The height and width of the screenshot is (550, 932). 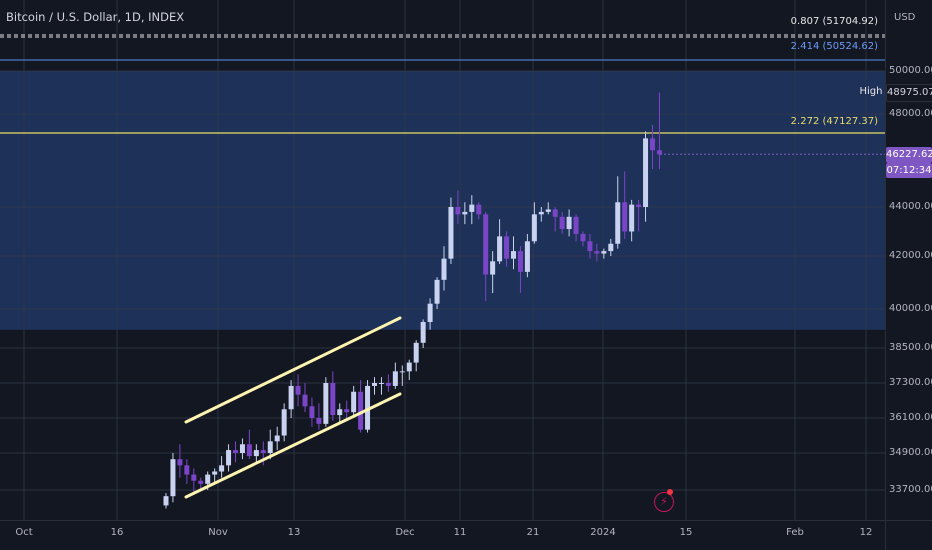 What do you see at coordinates (834, 21) in the screenshot?
I see `fib-label-0807: 0.807 (51704.92)` at bounding box center [834, 21].